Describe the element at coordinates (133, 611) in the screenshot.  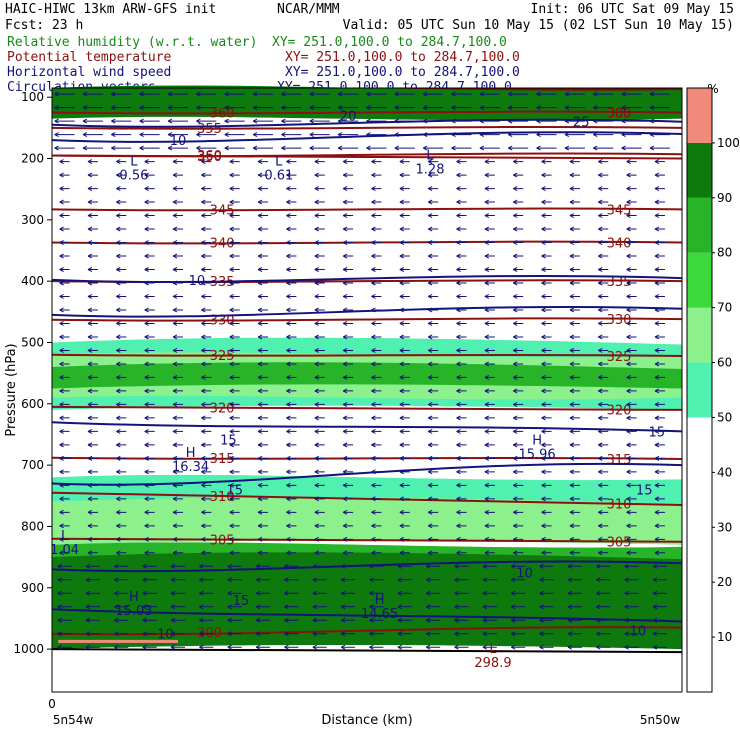
I see `extremum-value: 15.03` at that location.